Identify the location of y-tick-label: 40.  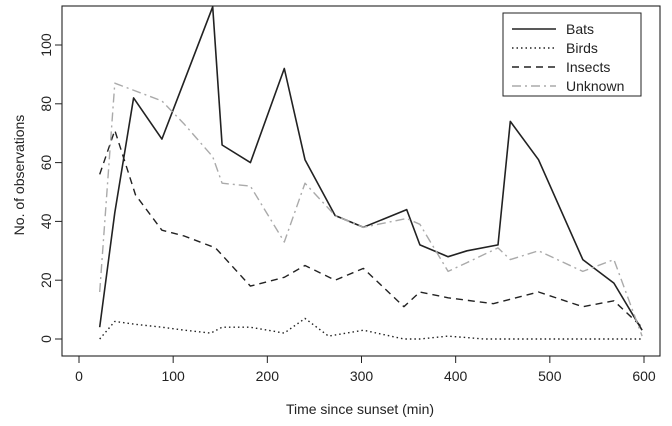
(46, 221).